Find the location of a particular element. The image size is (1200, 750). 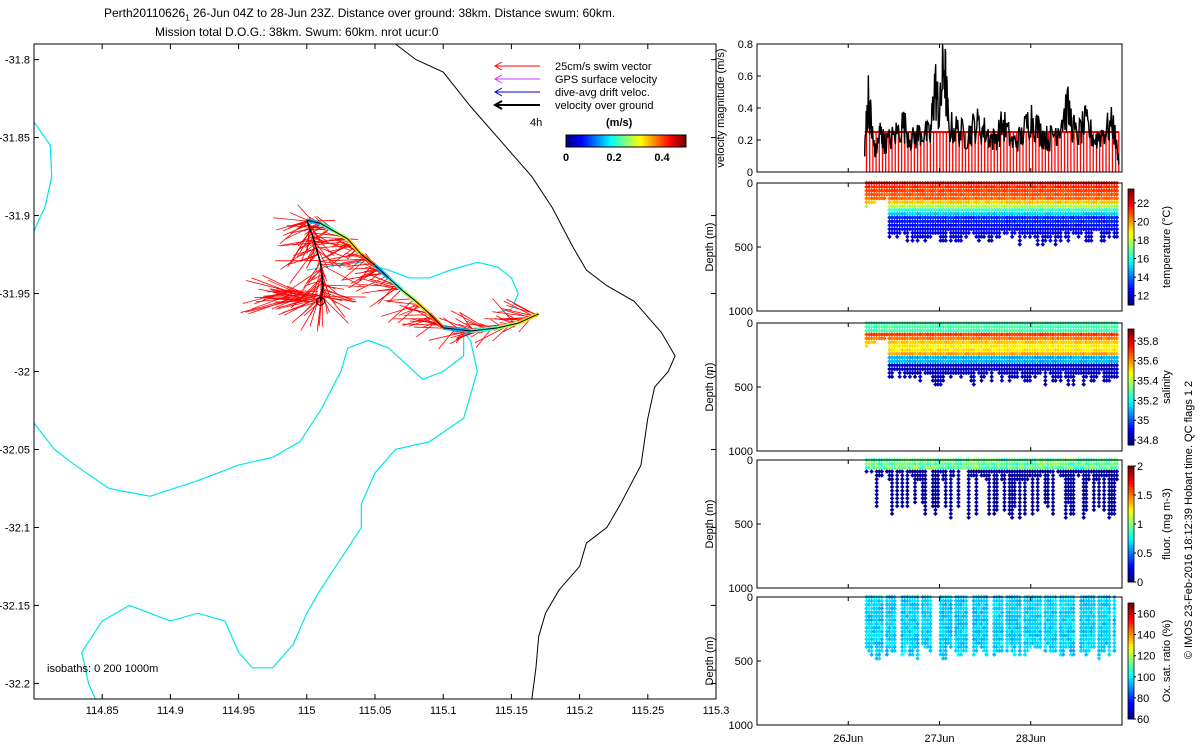

glider-track is located at coordinates (423, 275).